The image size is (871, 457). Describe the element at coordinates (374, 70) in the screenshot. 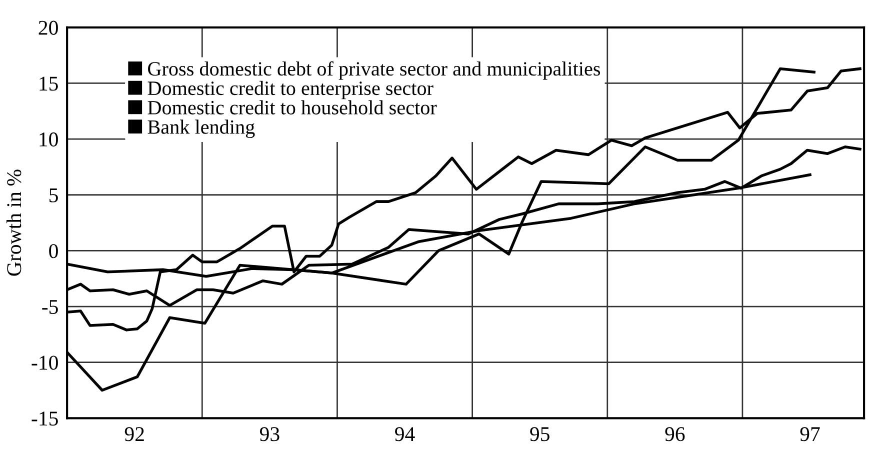

I see `legend-label: Gross domestic debt of private sector and municipalities` at that location.